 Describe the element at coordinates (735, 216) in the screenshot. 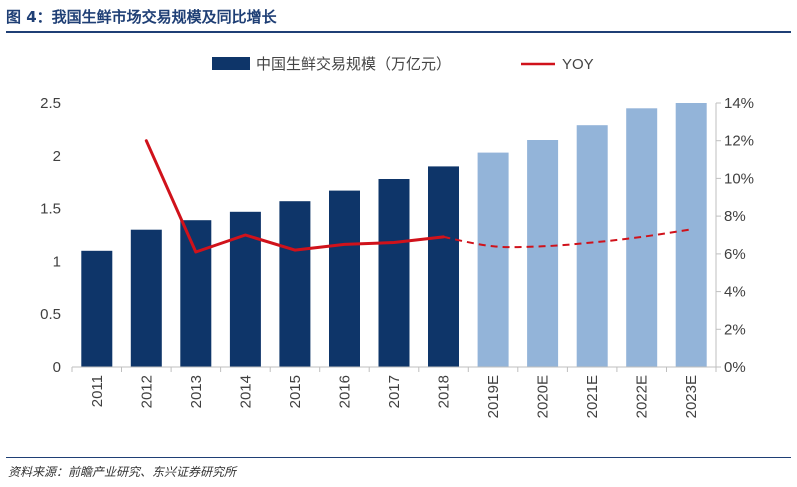

I see `y-right-tick-label: 8%` at that location.